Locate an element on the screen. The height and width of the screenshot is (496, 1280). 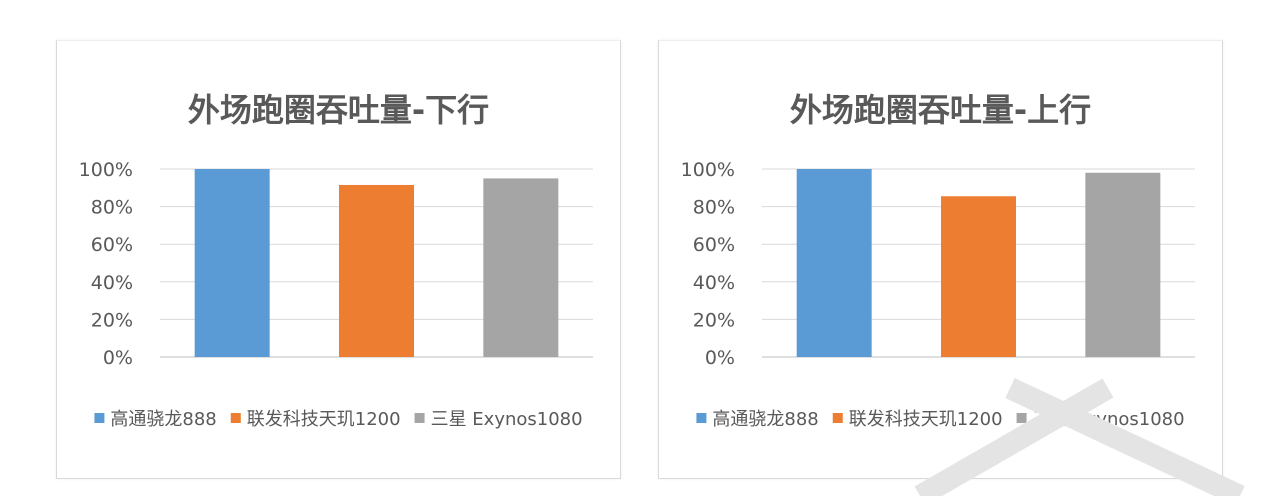
chart-title: 外场跑圈吞吐量-下行 is located at coordinates (338, 110).